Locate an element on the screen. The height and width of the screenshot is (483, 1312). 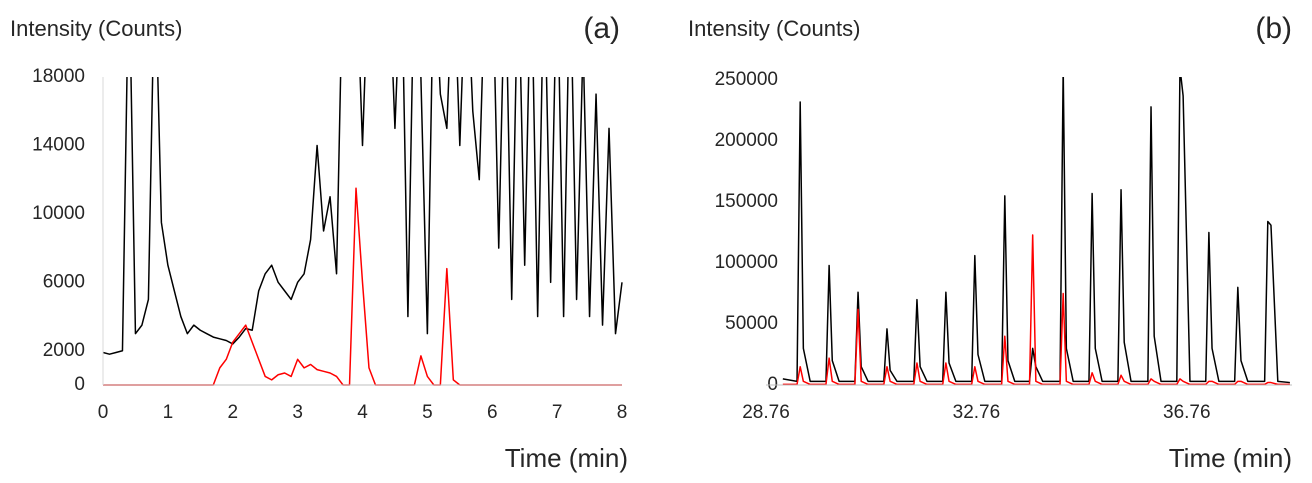
y-tick-label: 10000 is located at coordinates (58, 213).